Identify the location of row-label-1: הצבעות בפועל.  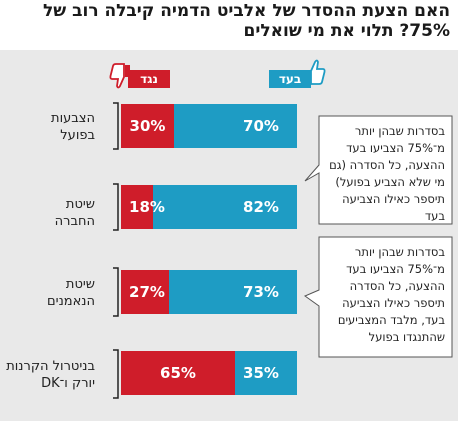
(49, 127).